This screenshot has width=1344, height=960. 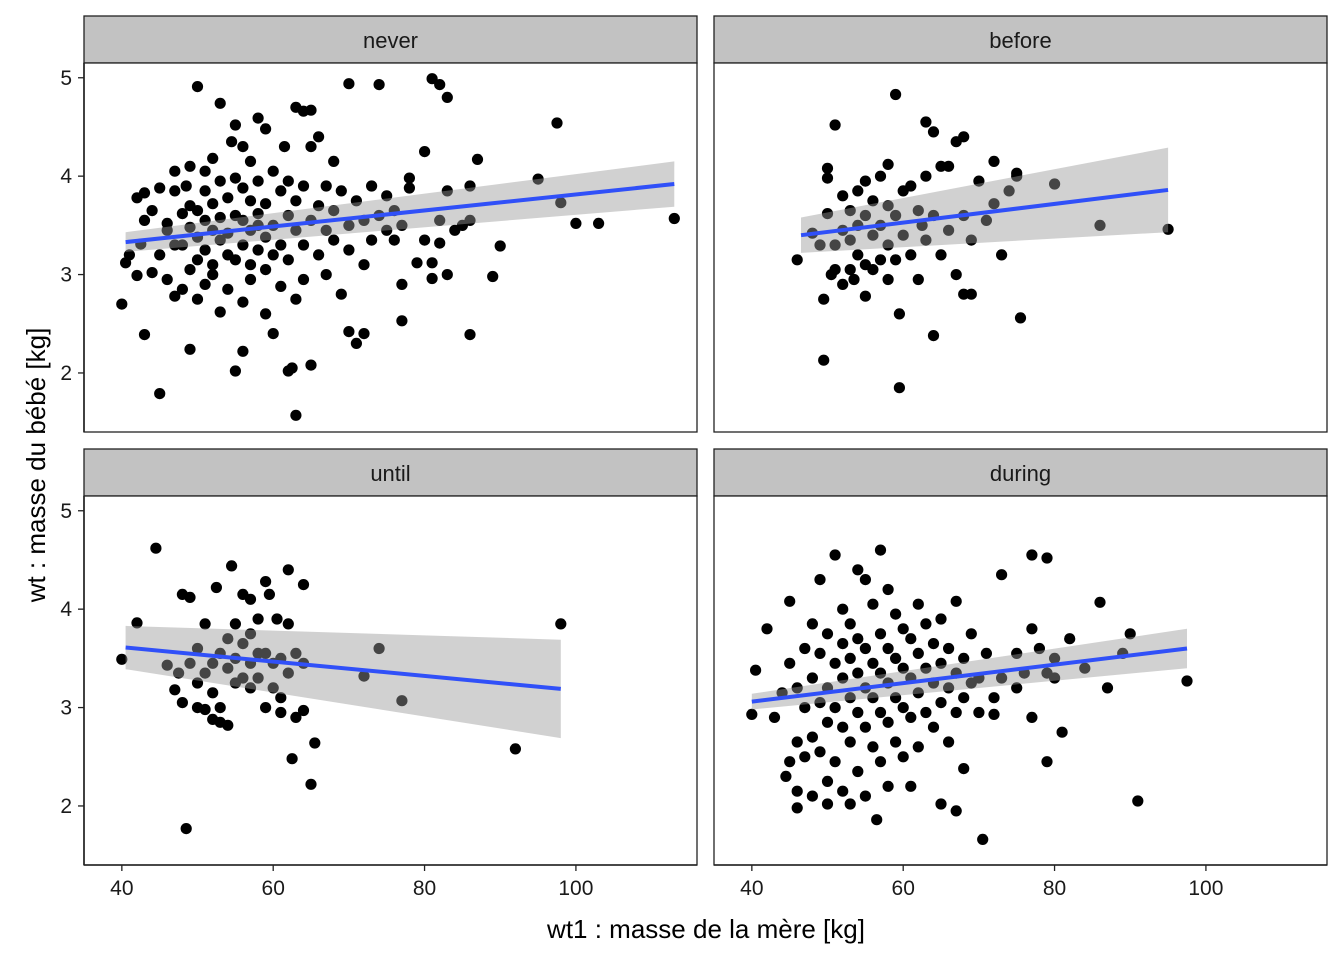 I want to click on y-tick-label: 5, so click(x=66, y=511).